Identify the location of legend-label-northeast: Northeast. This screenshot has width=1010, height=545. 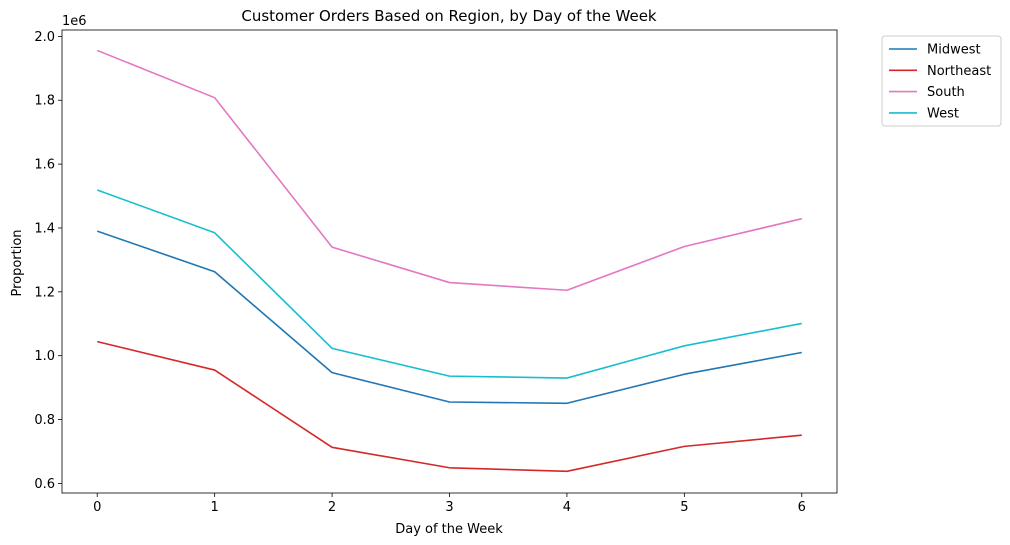
(959, 71).